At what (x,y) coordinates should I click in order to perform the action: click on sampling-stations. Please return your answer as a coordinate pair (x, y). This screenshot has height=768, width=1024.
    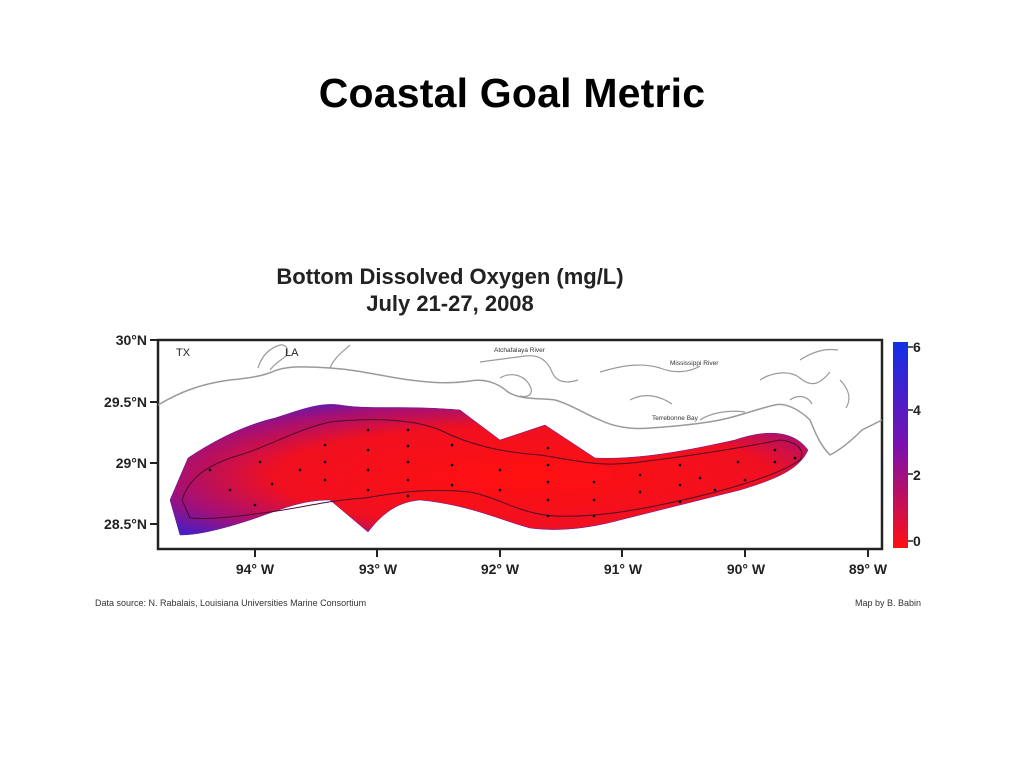
    Looking at the image, I should click on (502, 473).